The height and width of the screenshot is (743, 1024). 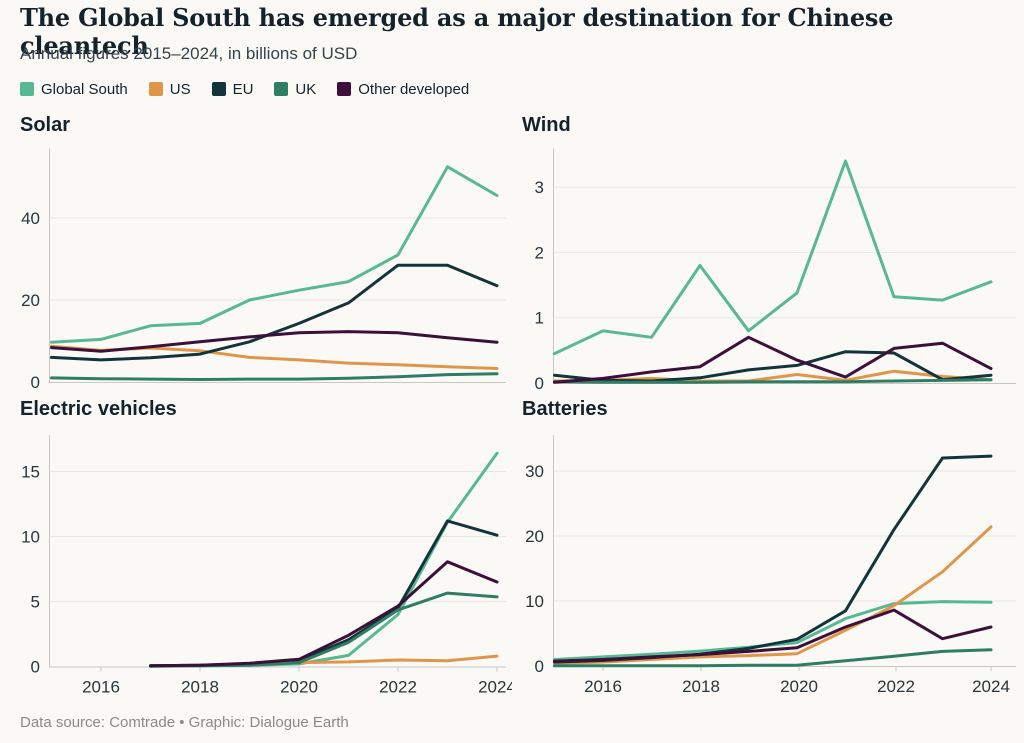 What do you see at coordinates (534, 471) in the screenshot?
I see `y-tick-label: 30` at bounding box center [534, 471].